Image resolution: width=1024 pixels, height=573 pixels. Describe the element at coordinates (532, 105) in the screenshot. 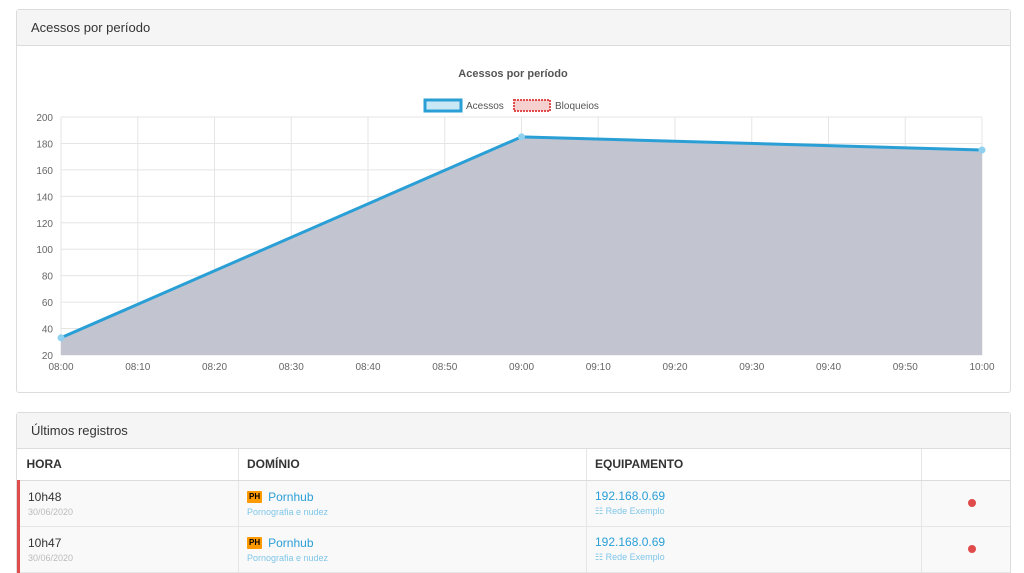

I see `legend-swatch-bloqueios` at that location.